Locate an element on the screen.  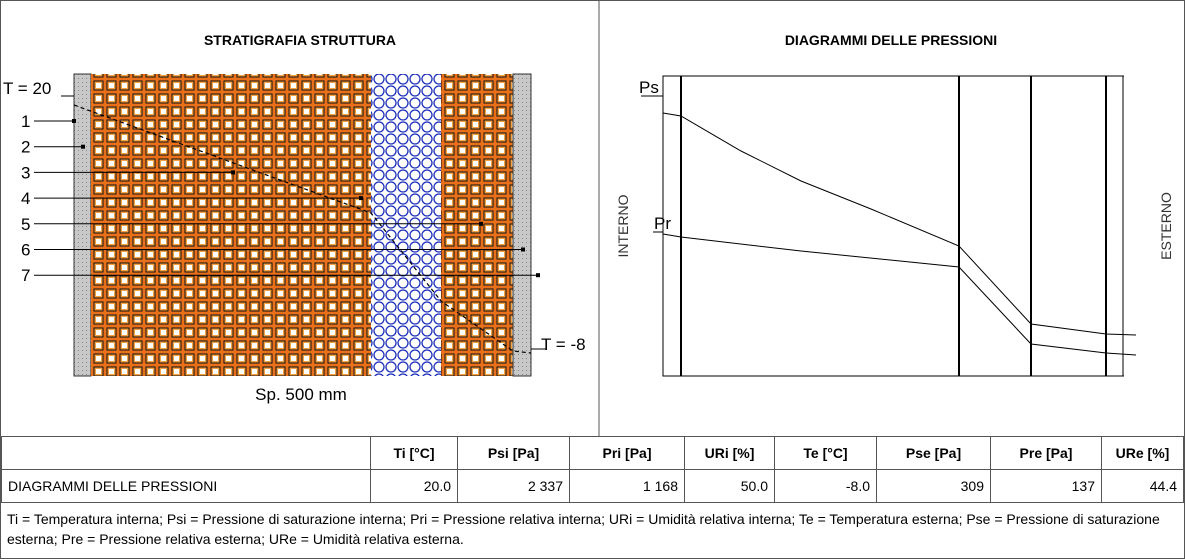
layer-number: 7 is located at coordinates (25, 275).